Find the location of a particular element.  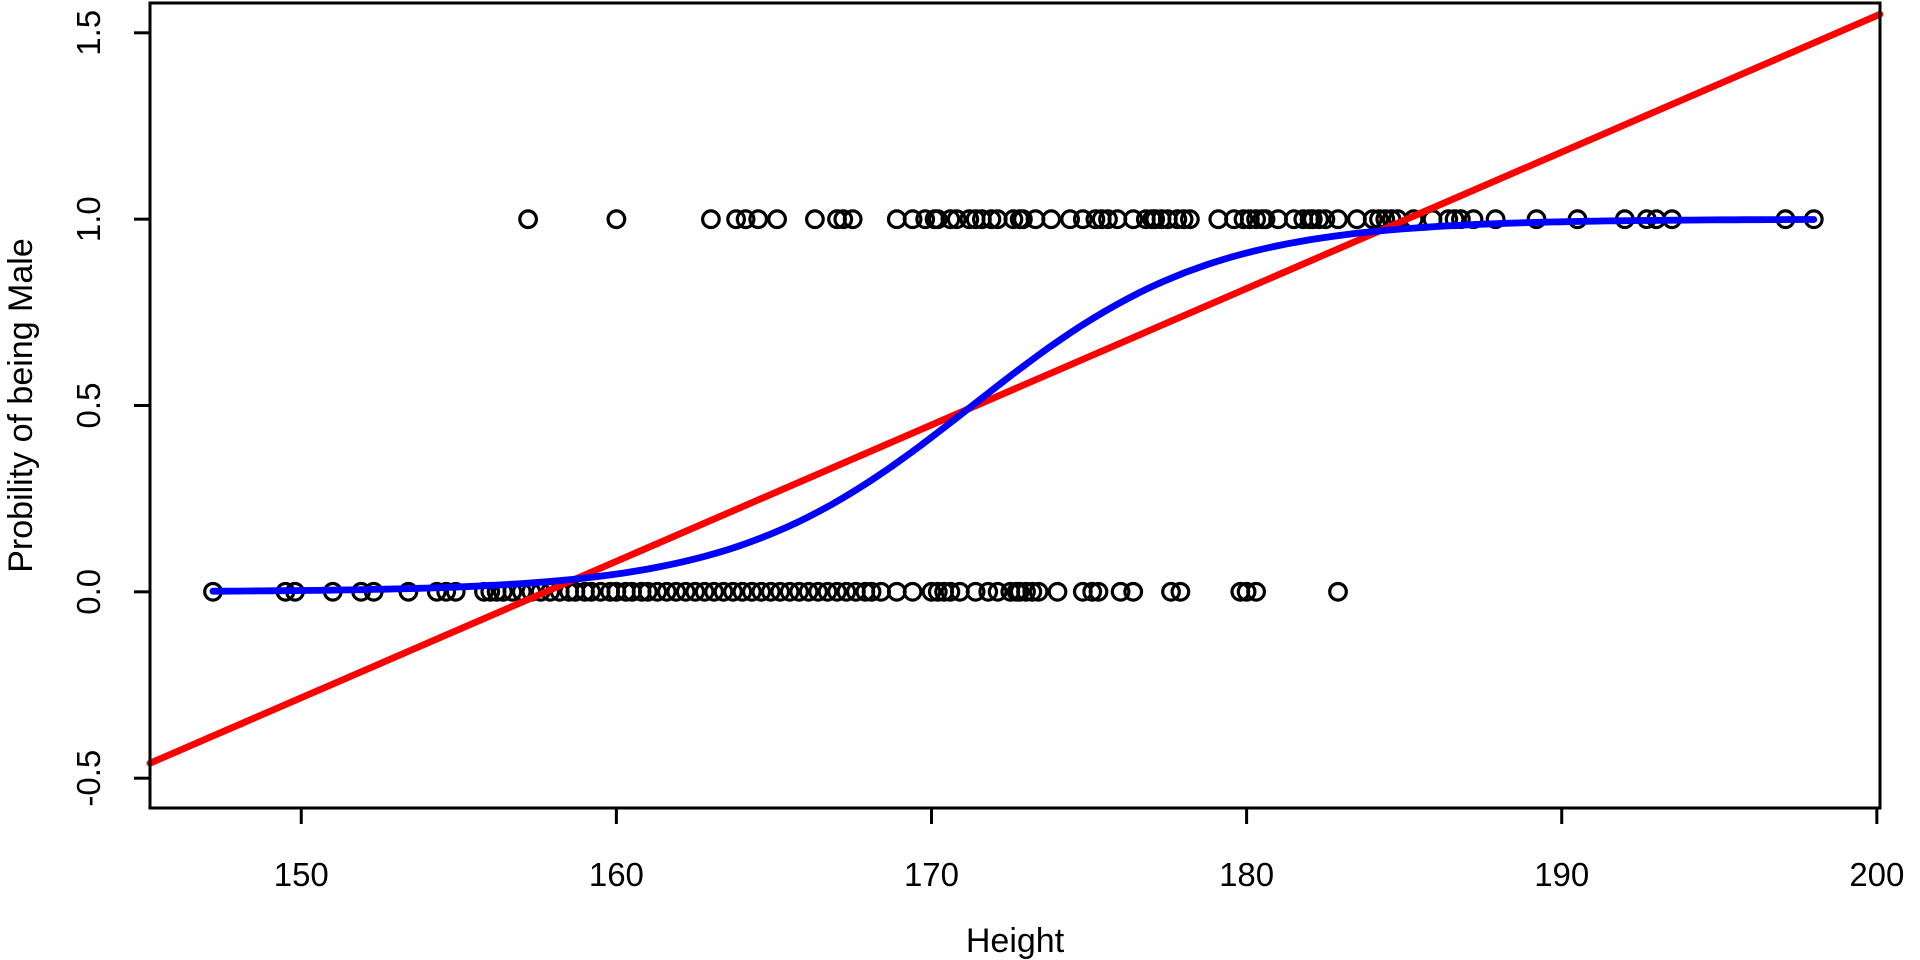

y-tick-label: 1.0 is located at coordinates (88, 219).